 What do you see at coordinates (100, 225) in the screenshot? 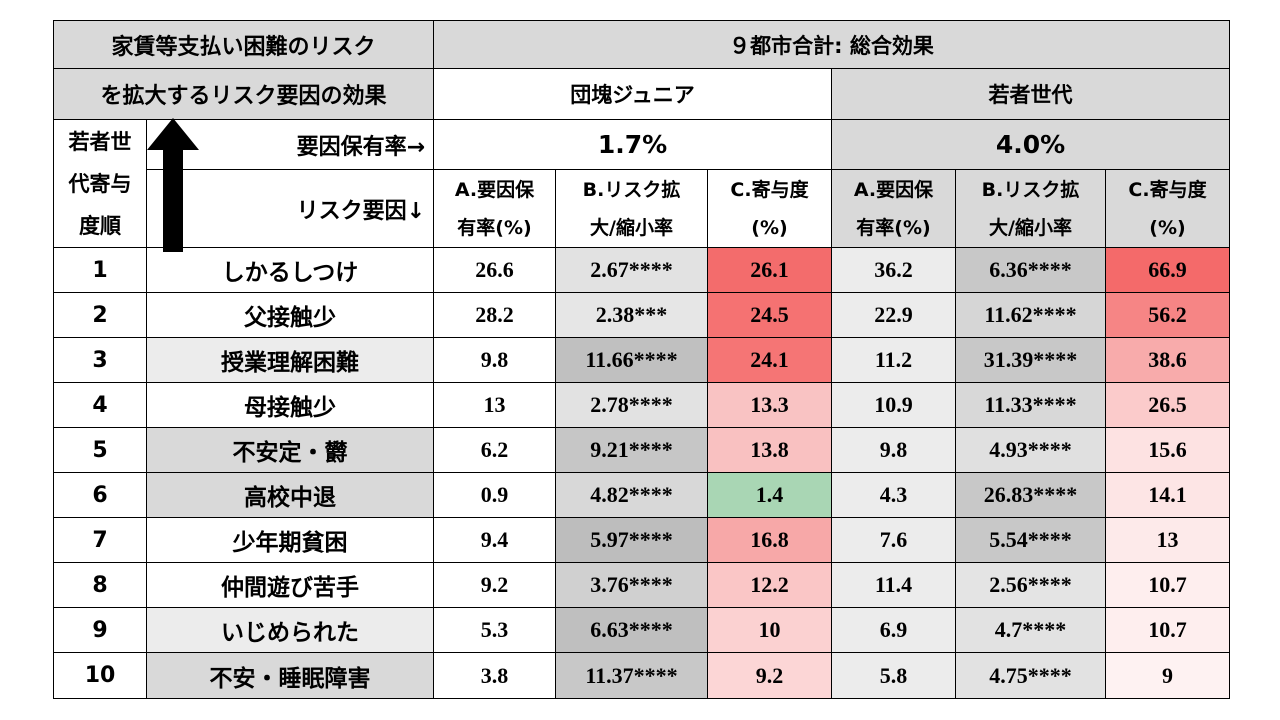
I see `rank-header-line: 度順` at bounding box center [100, 225].